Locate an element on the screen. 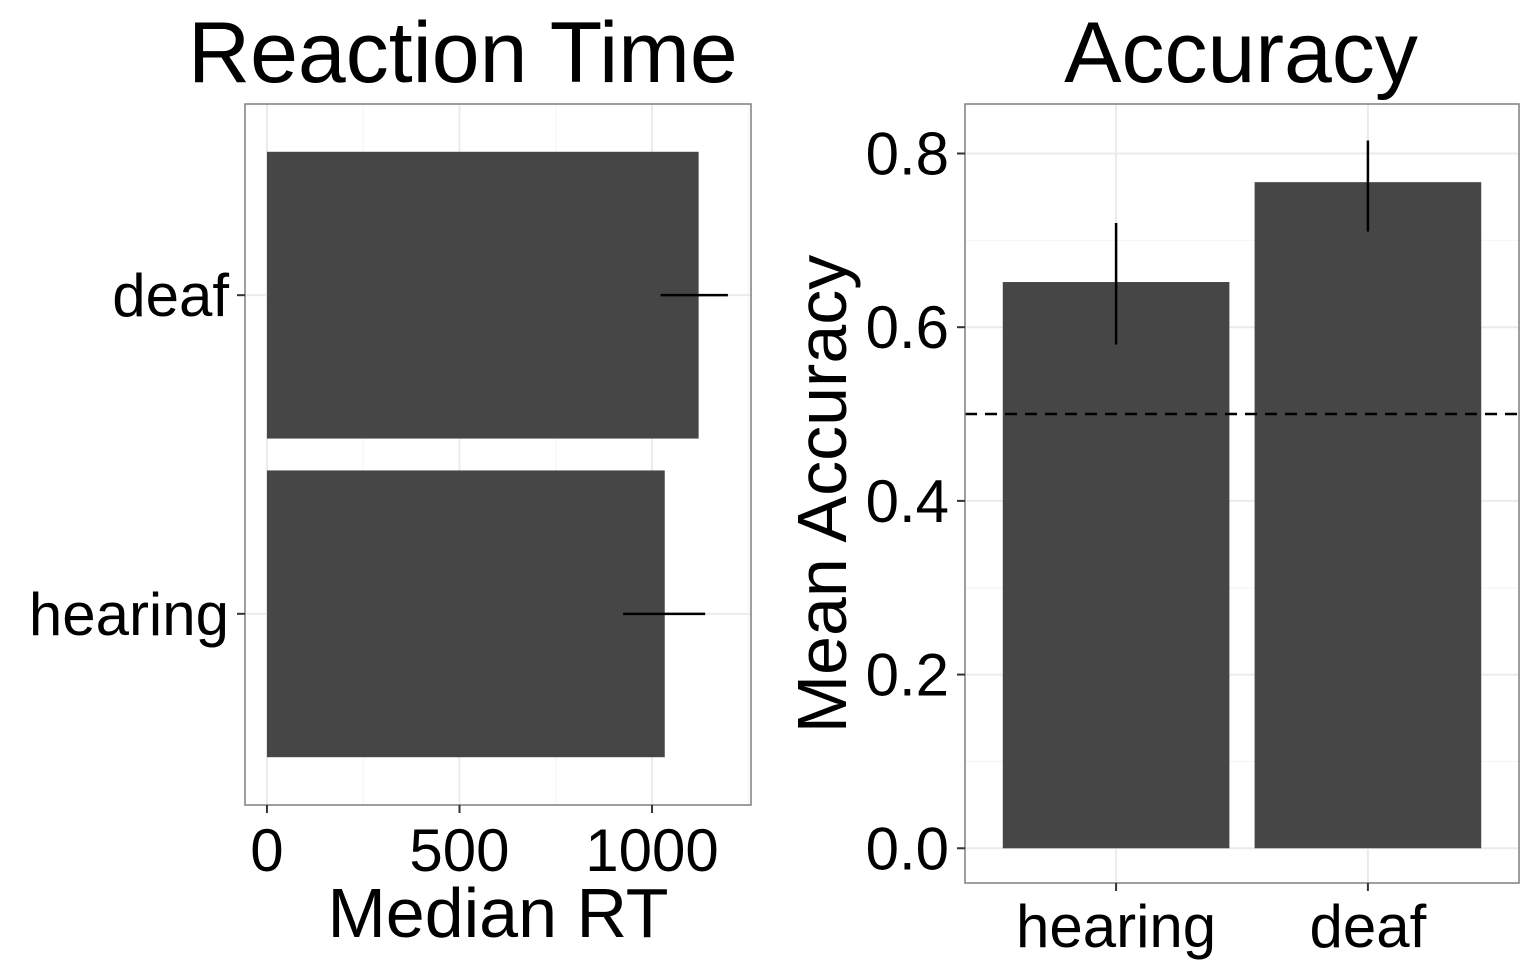 This screenshot has height=960, width=1536. acc-x-axis: hearing deaf is located at coordinates (1221, 921).